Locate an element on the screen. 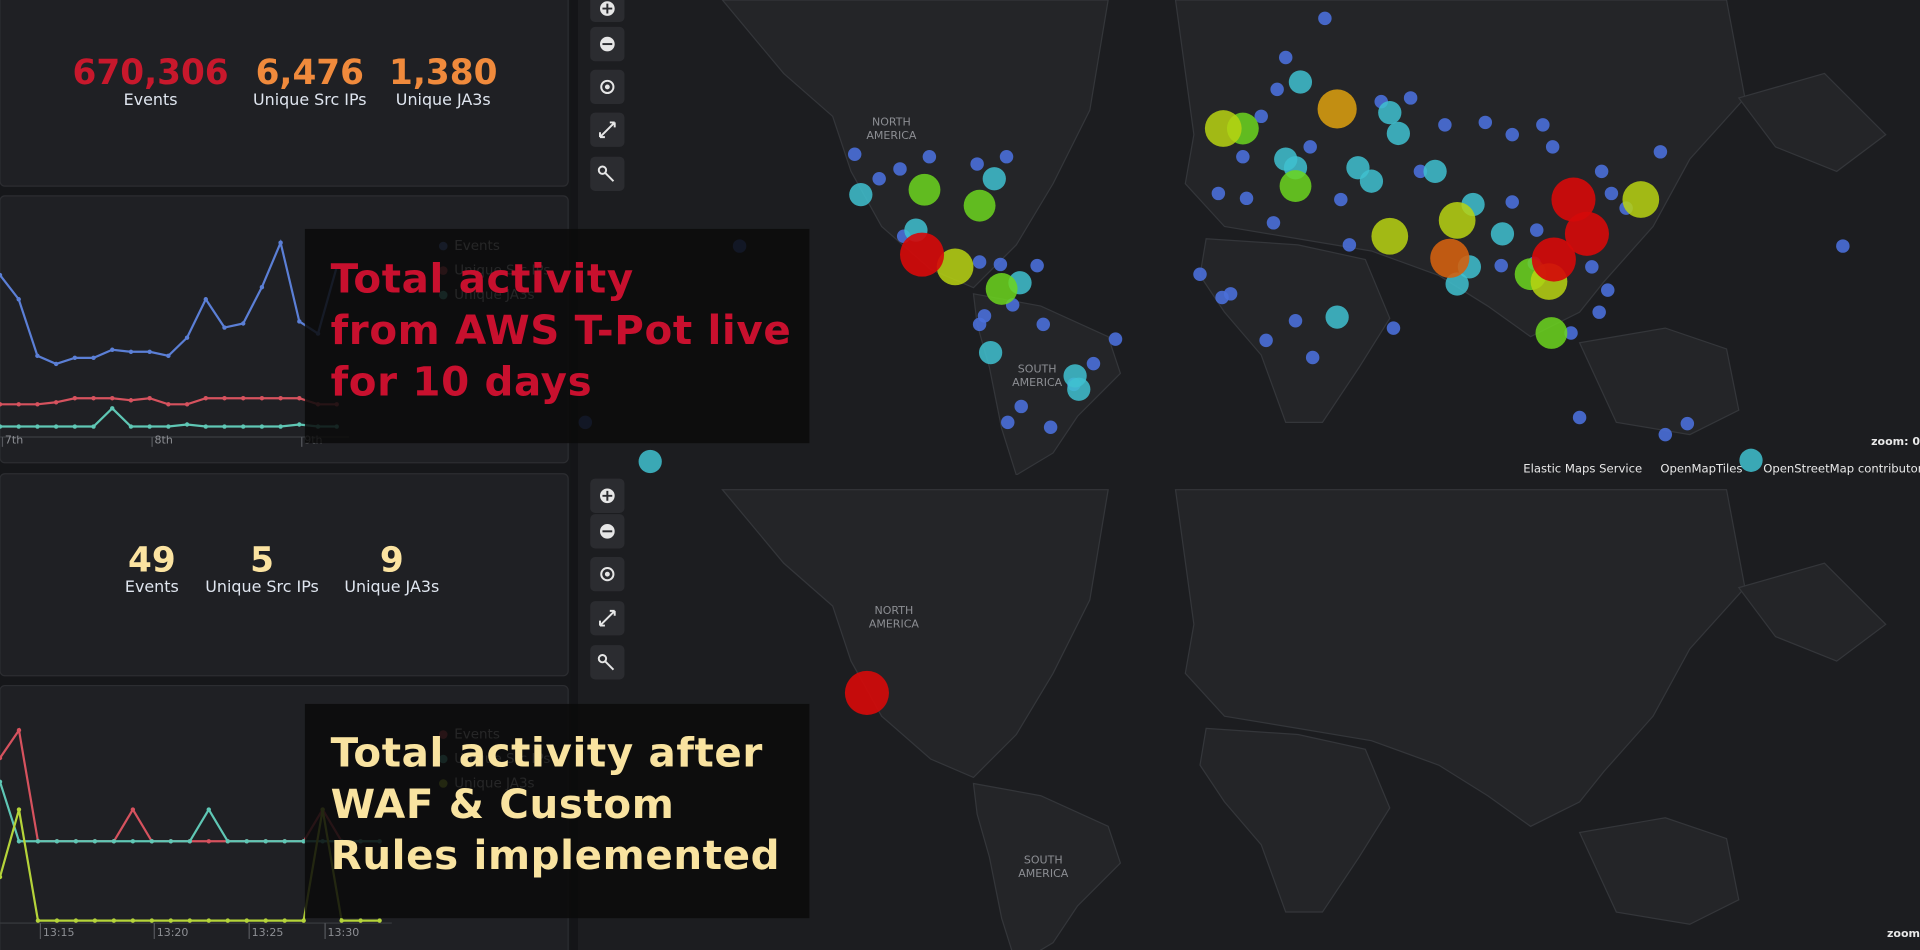 The image size is (1920, 950). metric-value: 49 is located at coordinates (152, 560).